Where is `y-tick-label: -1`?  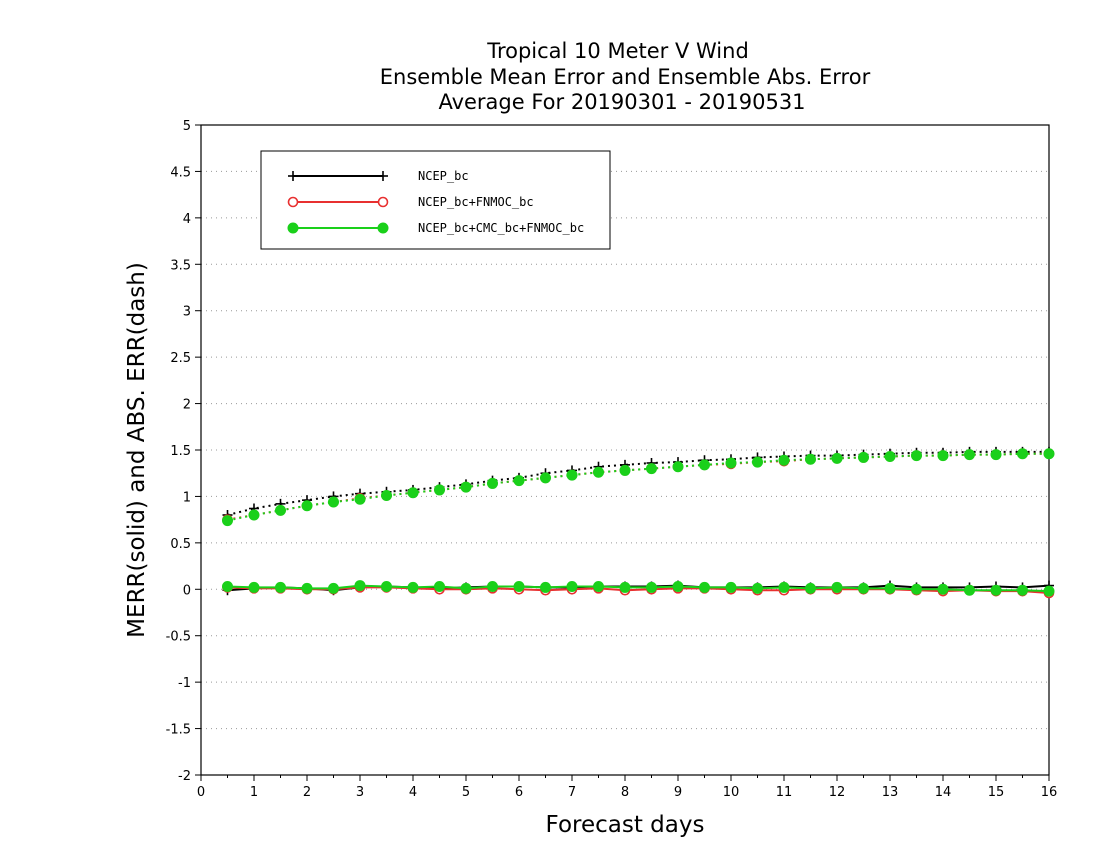
y-tick-label: -1 is located at coordinates (184, 683).